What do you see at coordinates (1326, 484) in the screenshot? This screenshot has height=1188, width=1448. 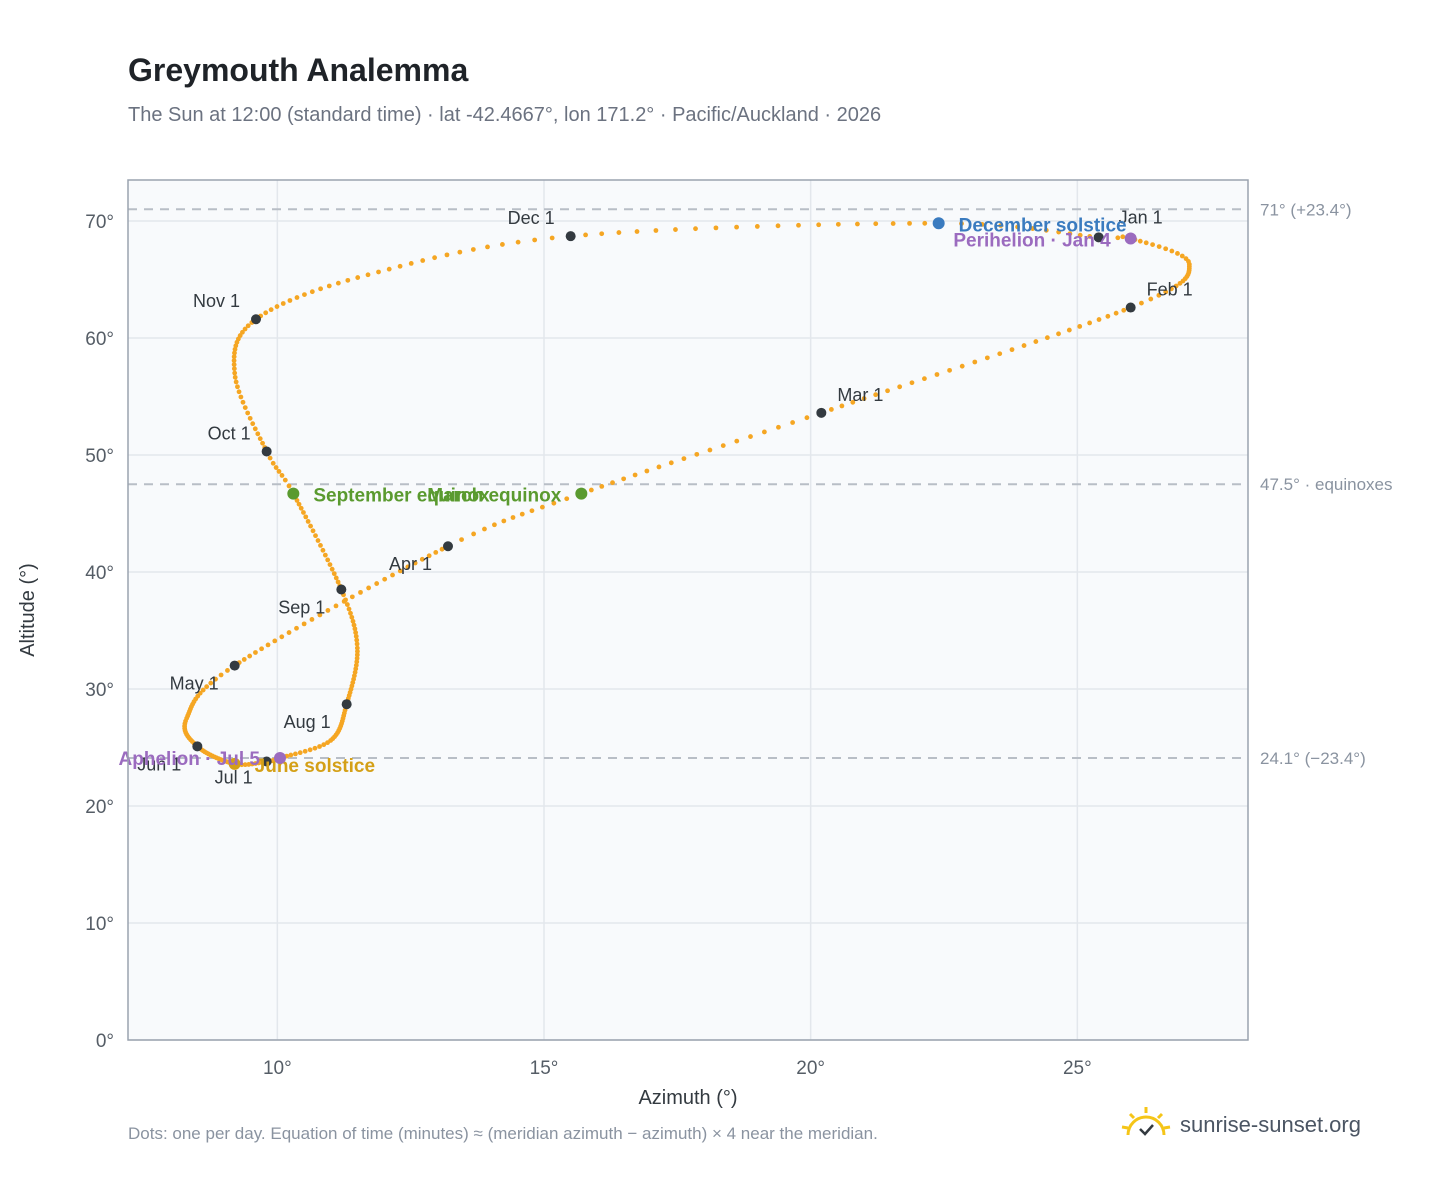 I see `reference-line-label: 47.5° · equinoxes` at bounding box center [1326, 484].